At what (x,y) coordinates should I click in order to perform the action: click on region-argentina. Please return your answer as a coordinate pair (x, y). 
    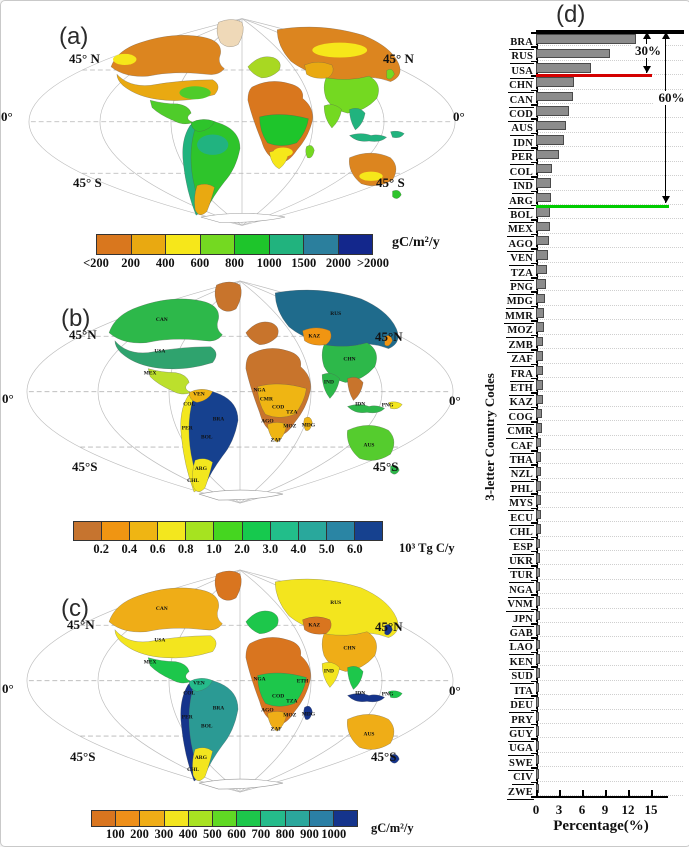
    Looking at the image, I should click on (202, 475).